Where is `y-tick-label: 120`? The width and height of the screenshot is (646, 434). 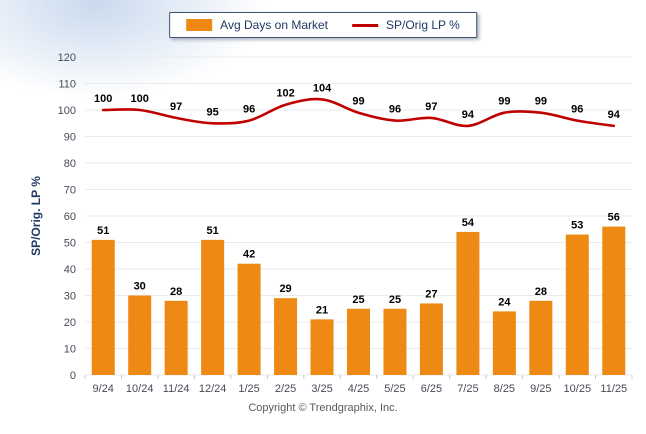
y-tick-label: 120 is located at coordinates (67, 58).